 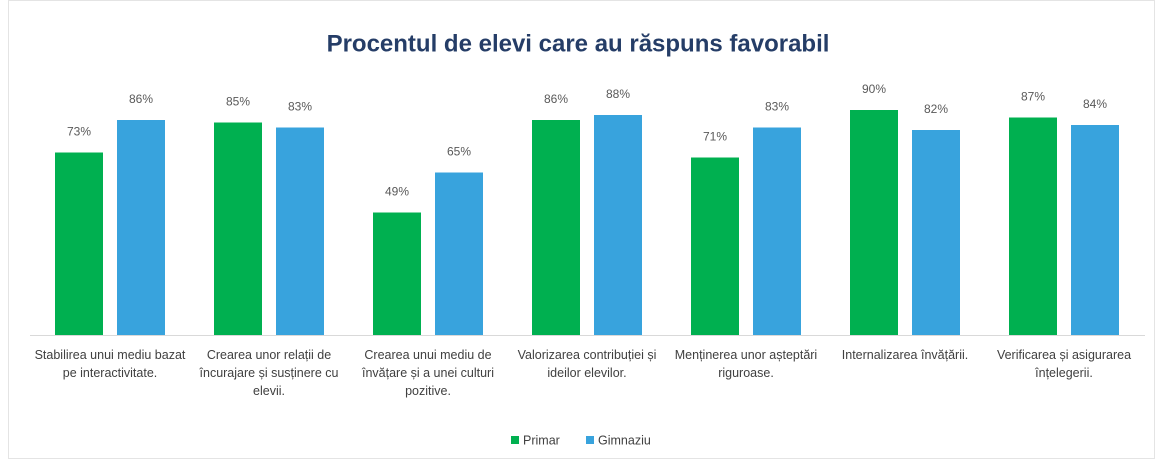 What do you see at coordinates (397, 192) in the screenshot?
I see `data-label: 49%` at bounding box center [397, 192].